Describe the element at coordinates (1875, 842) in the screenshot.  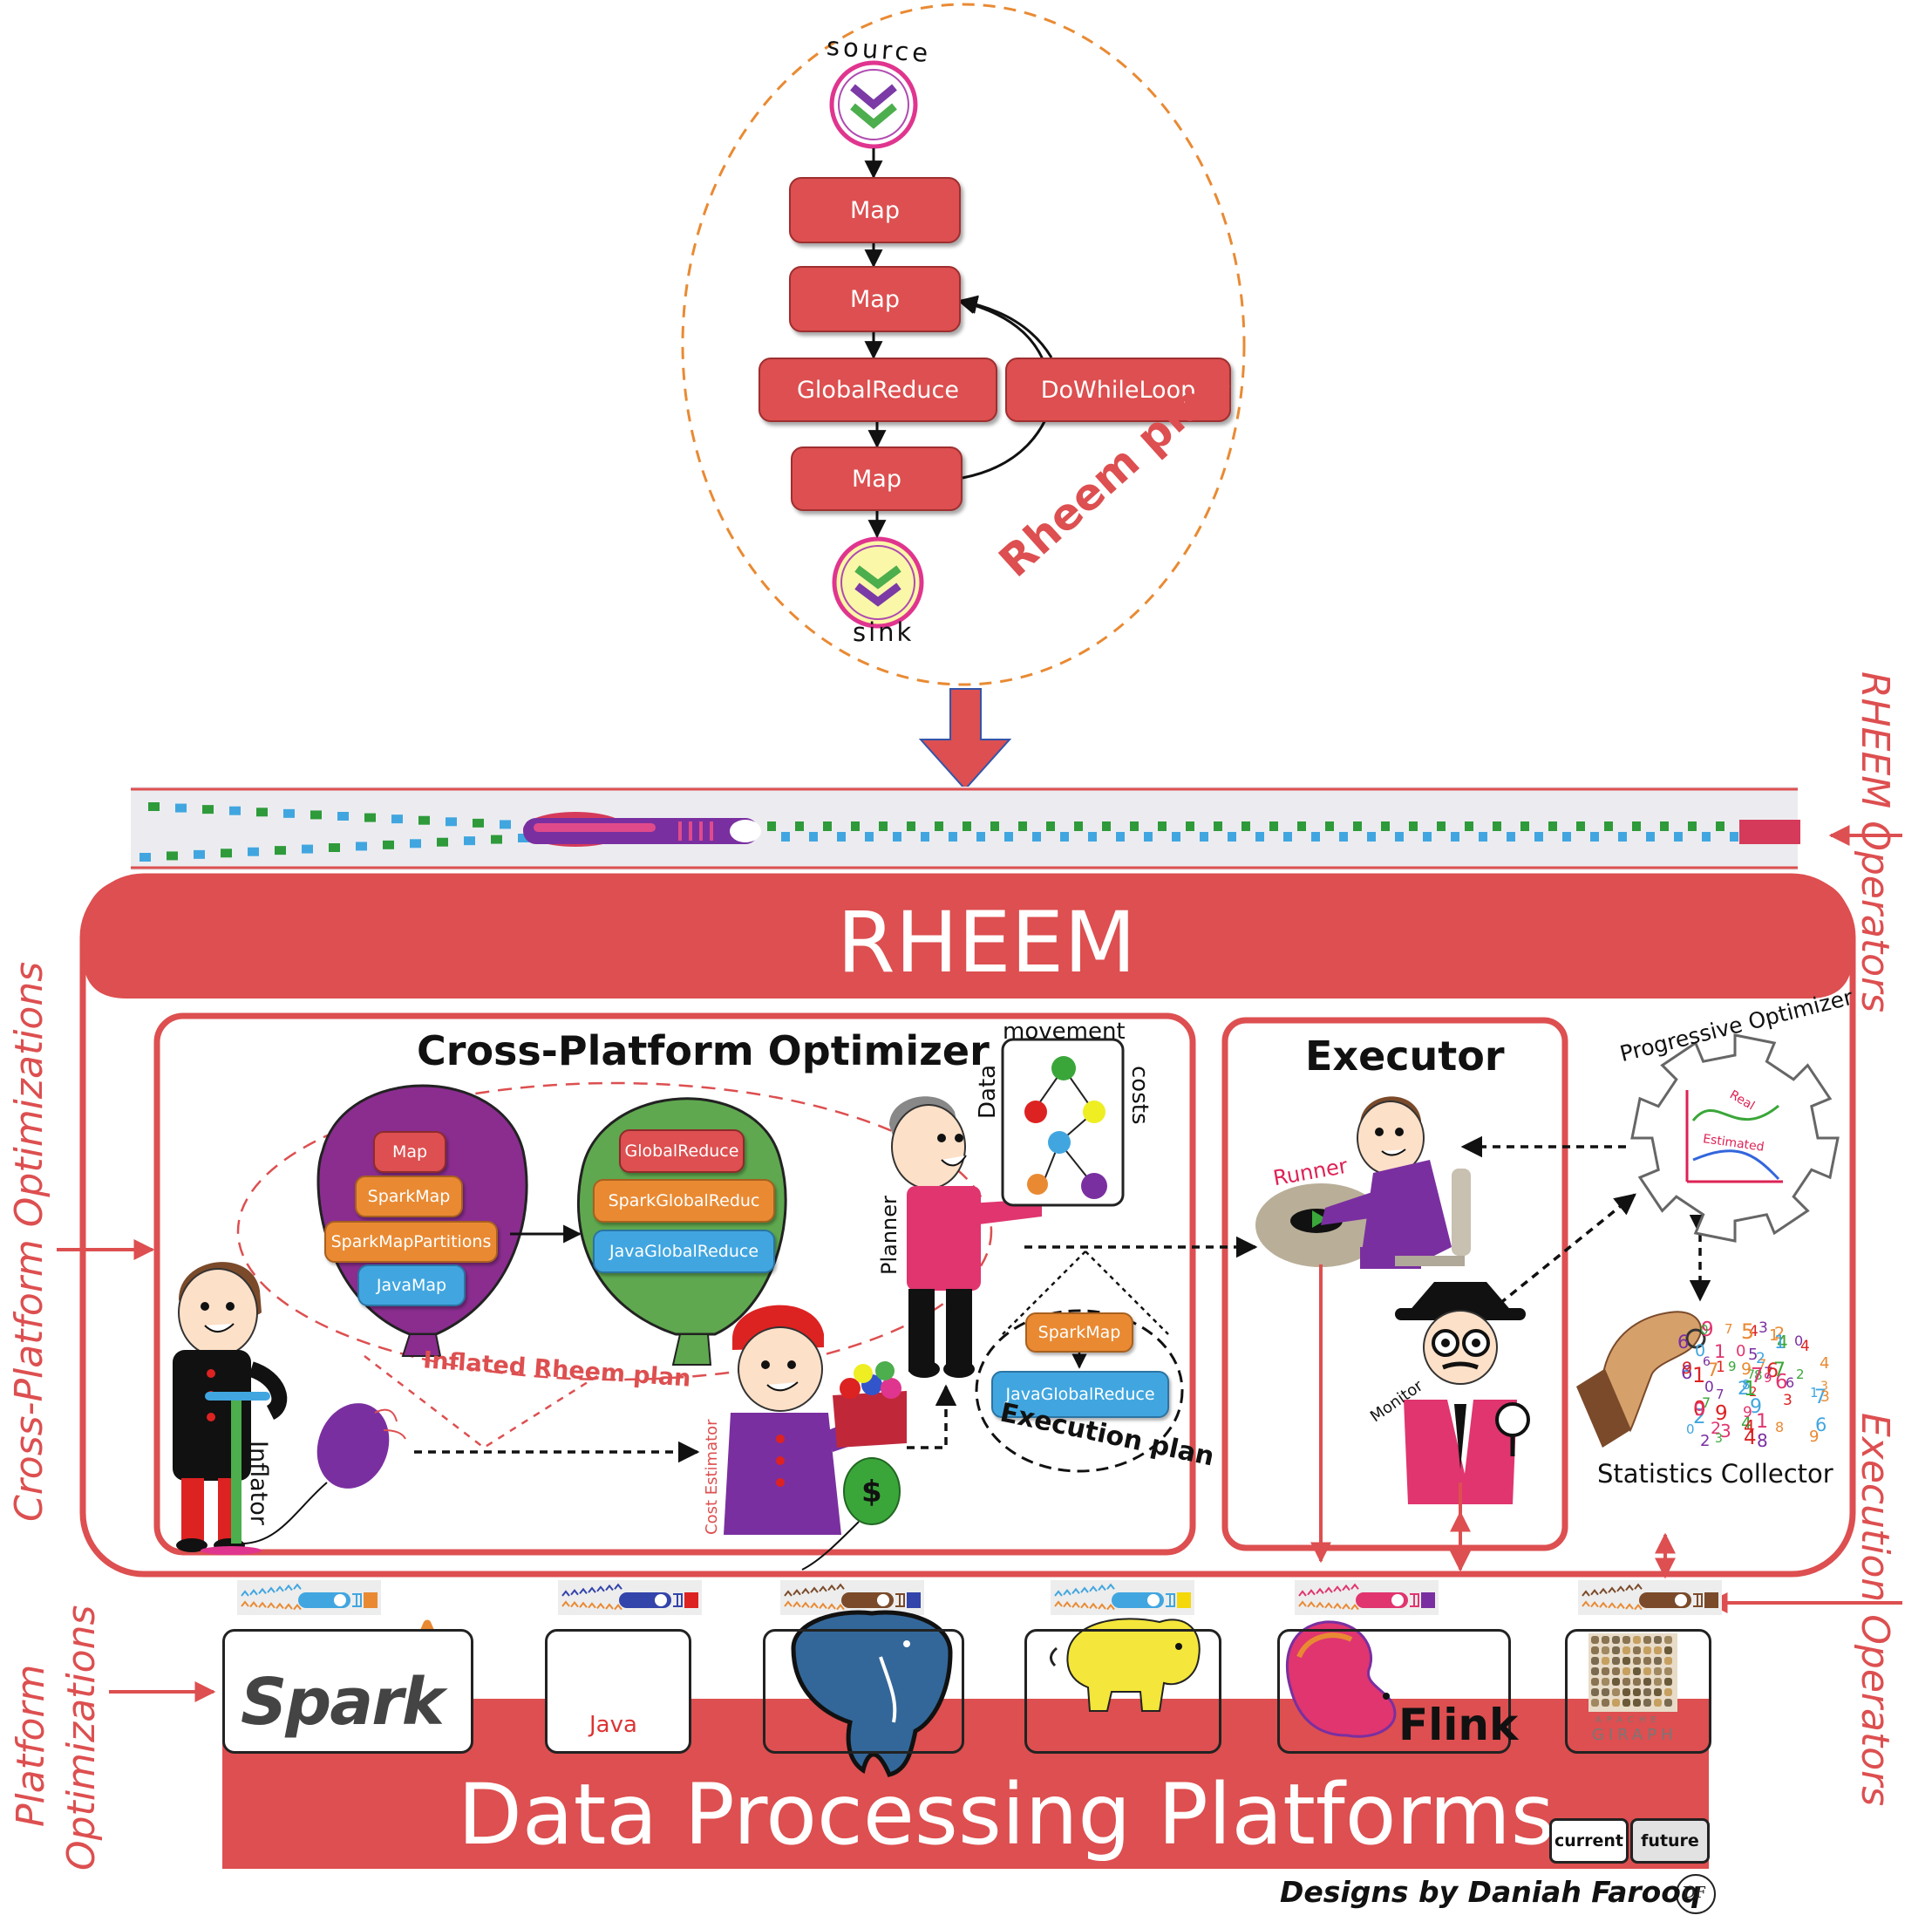
I see `rheem-operators-label: RHEEM Operators` at that location.